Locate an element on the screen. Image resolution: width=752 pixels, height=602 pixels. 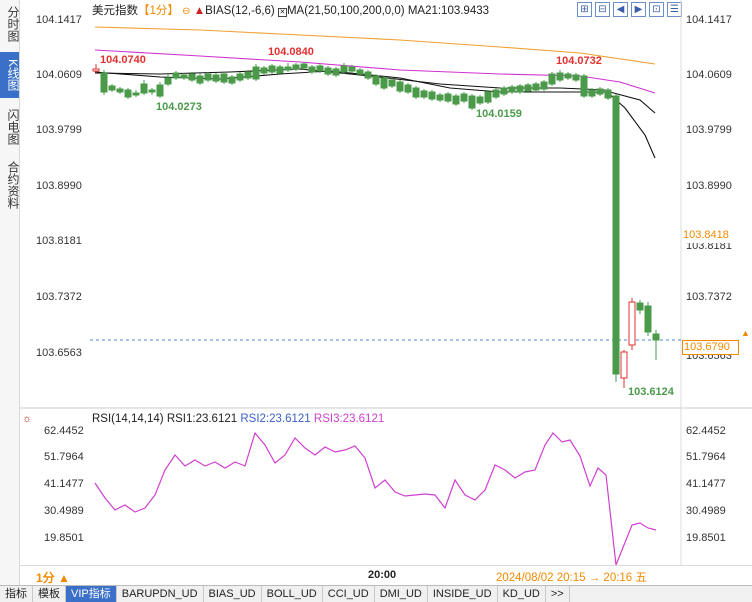
left-arrow-icon: ◀ is located at coordinates (620, 9).